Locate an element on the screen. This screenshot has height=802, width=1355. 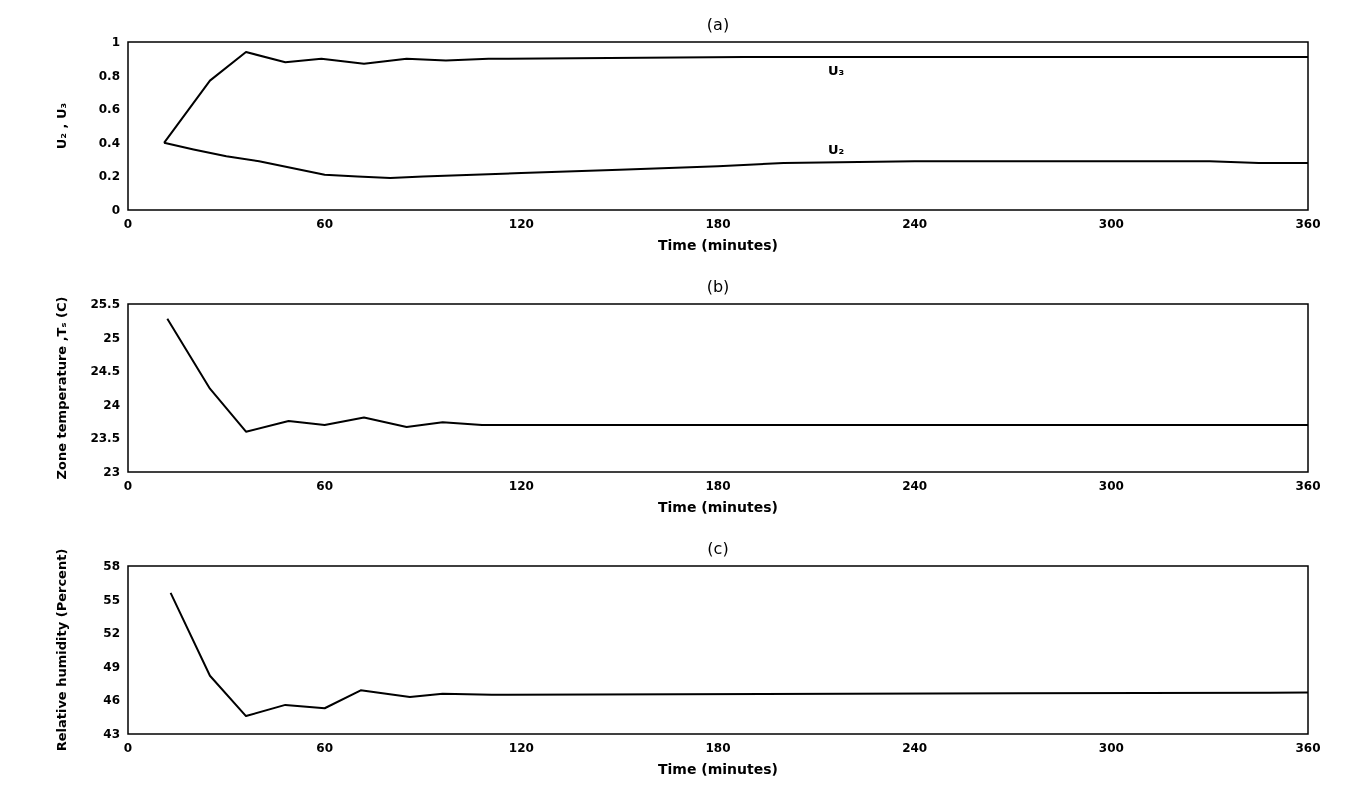
y-tick-label: 0.6 is located at coordinates (109, 109).